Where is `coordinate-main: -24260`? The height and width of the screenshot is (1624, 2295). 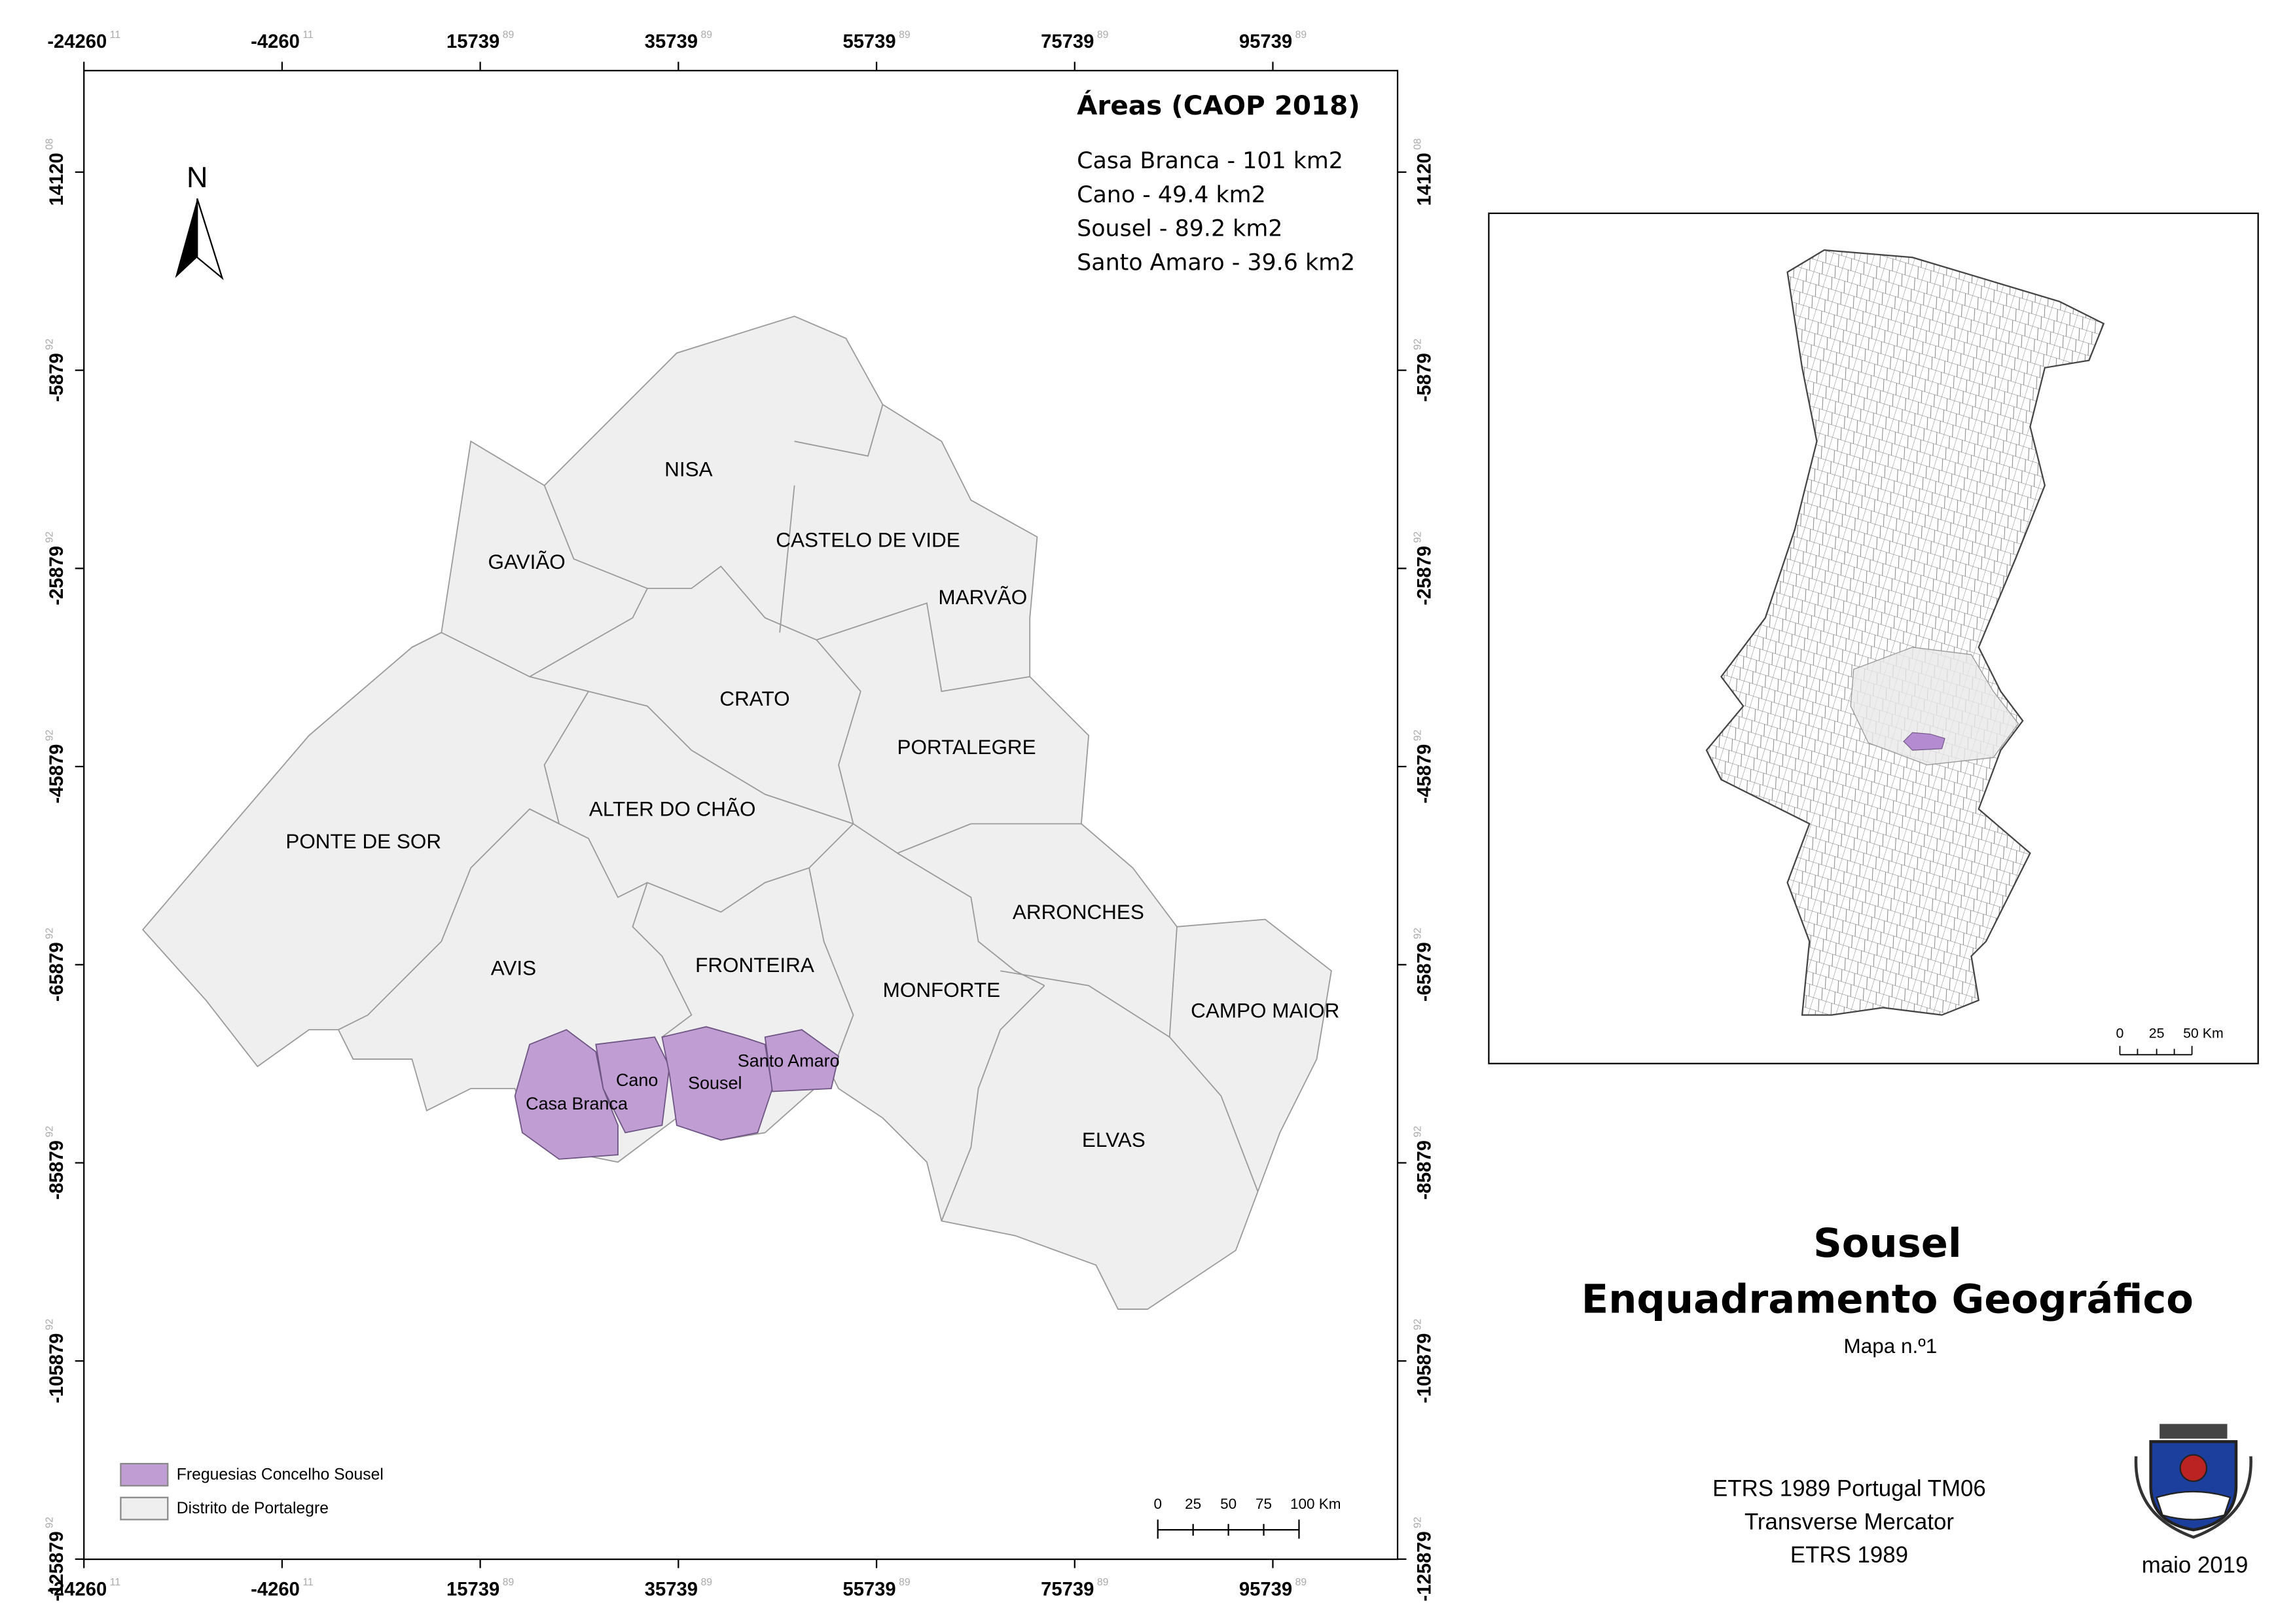
coordinate-main: -24260 is located at coordinates (77, 1589).